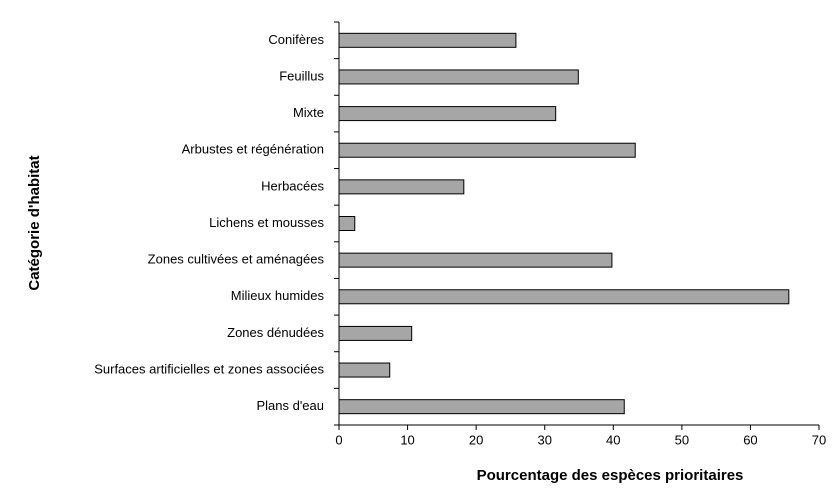 The width and height of the screenshot is (832, 497). I want to click on y-tick-label: Zones cultivées et aménagées, so click(236, 259).